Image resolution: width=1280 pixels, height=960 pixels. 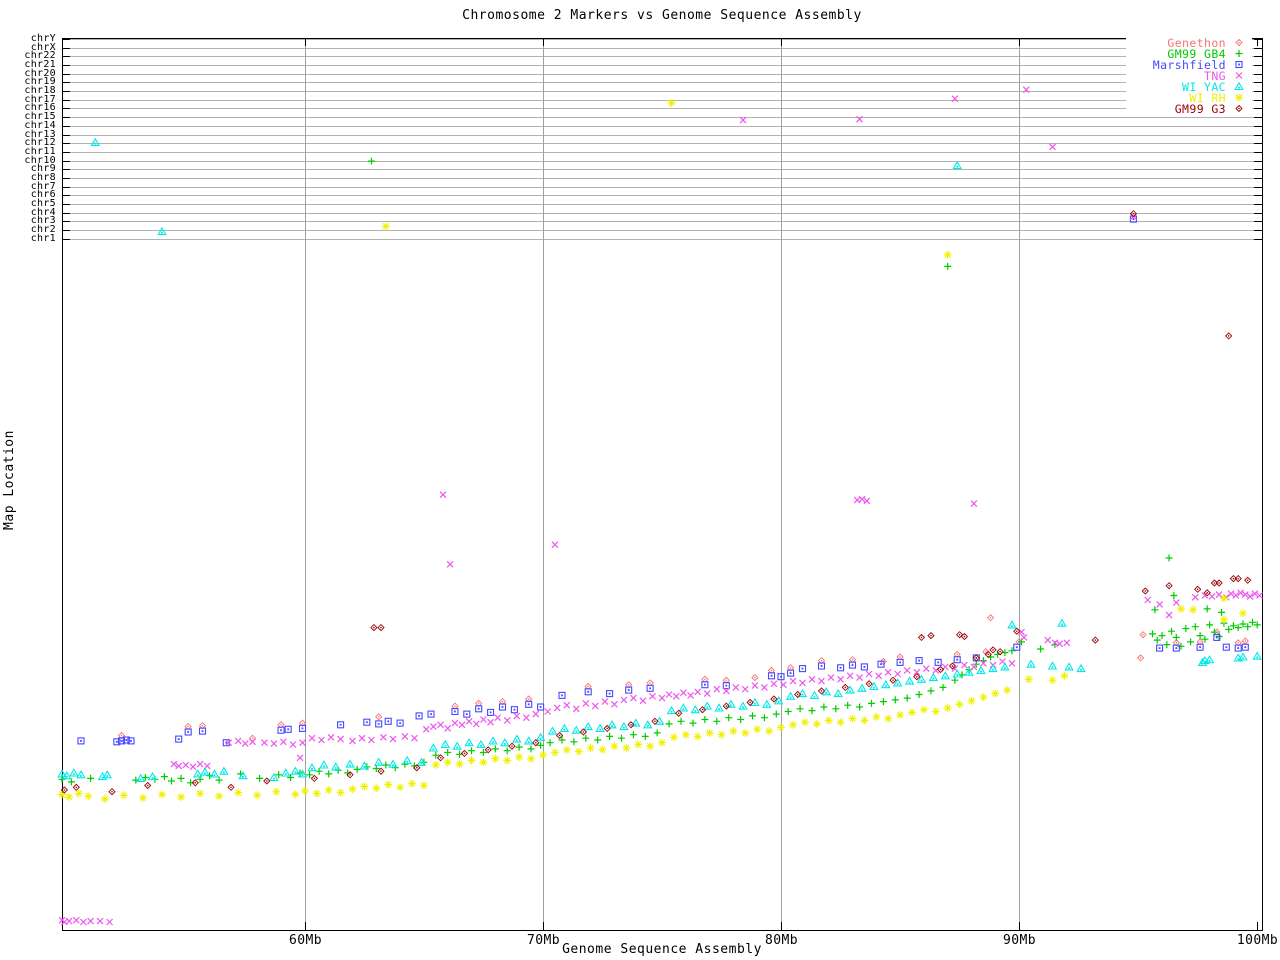 What do you see at coordinates (40, 99) in the screenshot?
I see `y-tick-label-chr17: chr17` at bounding box center [40, 99].